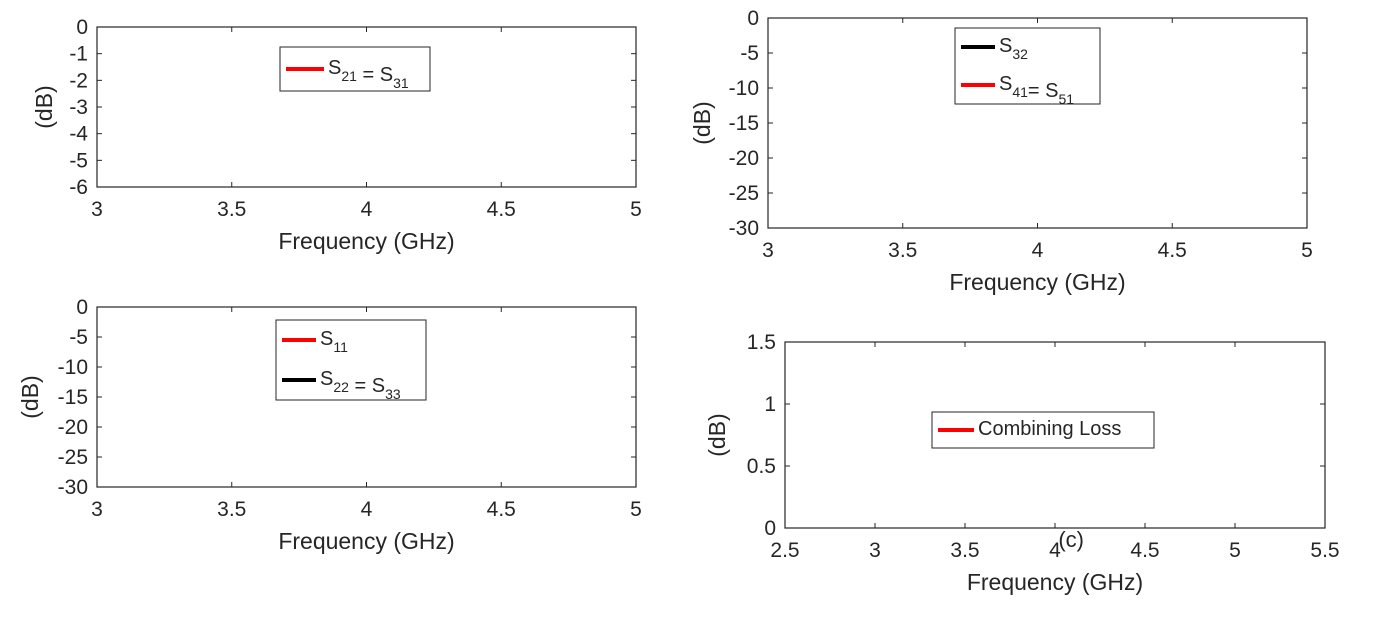 This screenshot has width=1373, height=643. Describe the element at coordinates (78, 107) in the screenshot. I see `y-tick-label: -3` at that location.